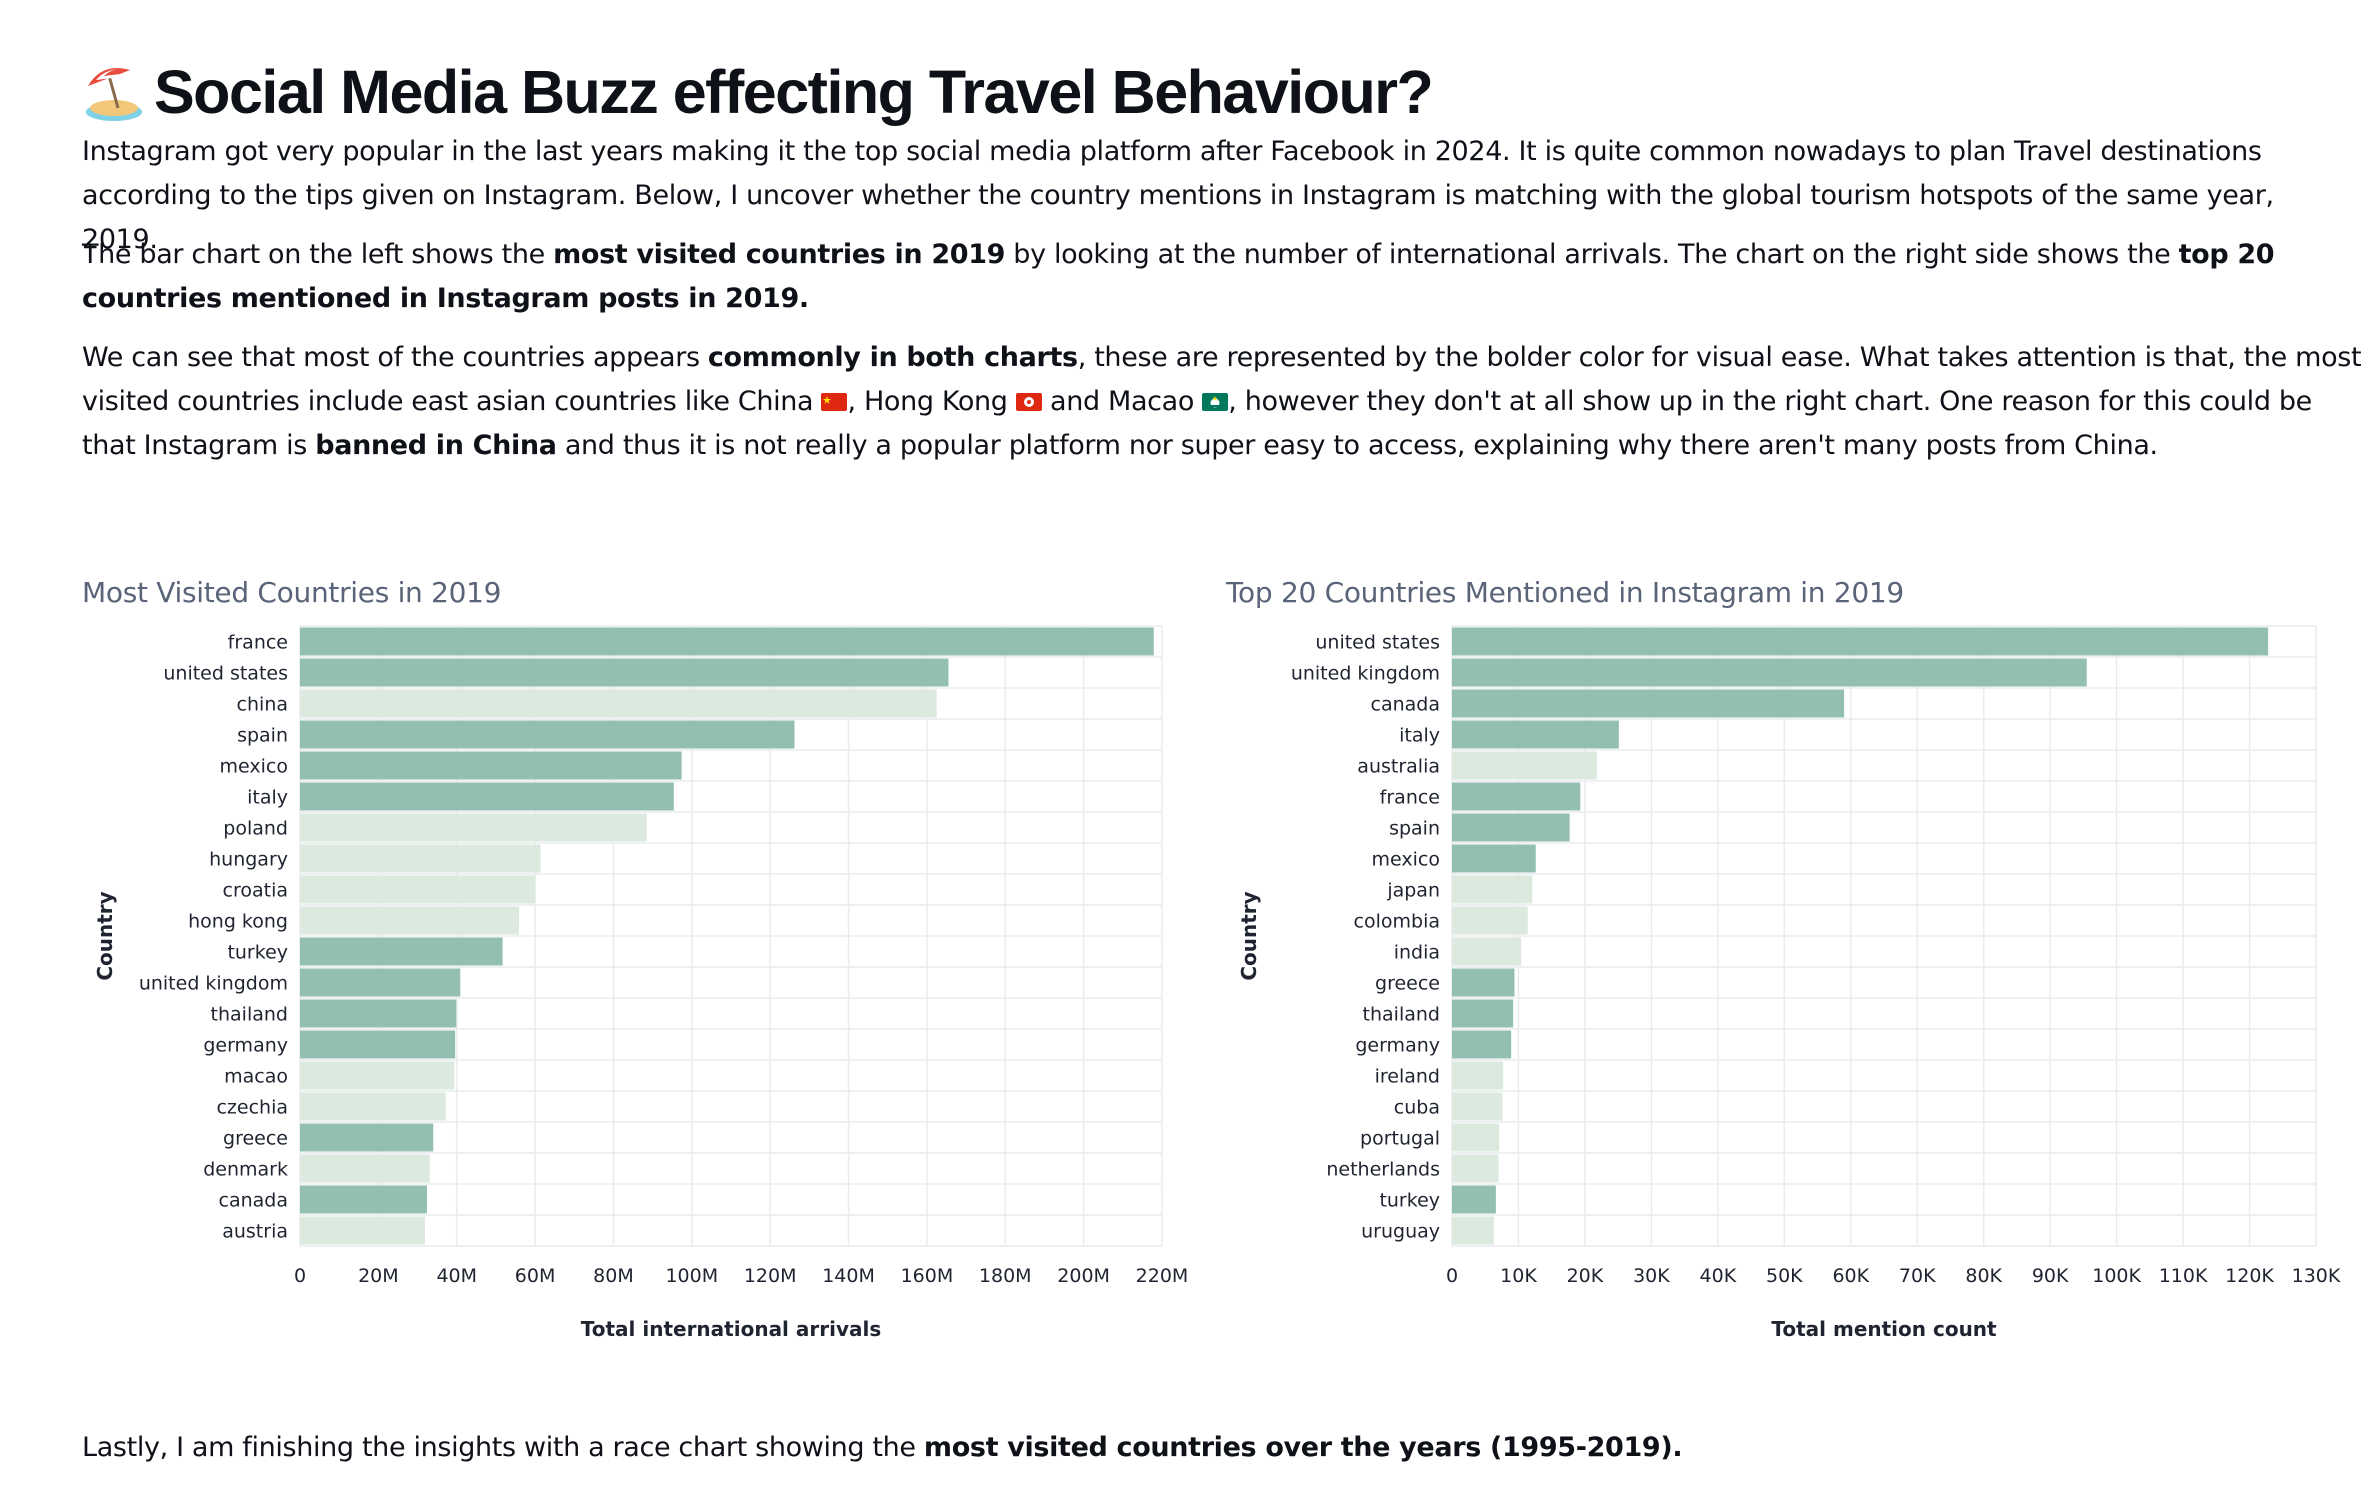 The height and width of the screenshot is (1508, 2368). I want to click on bar-austria, so click(362, 1230).